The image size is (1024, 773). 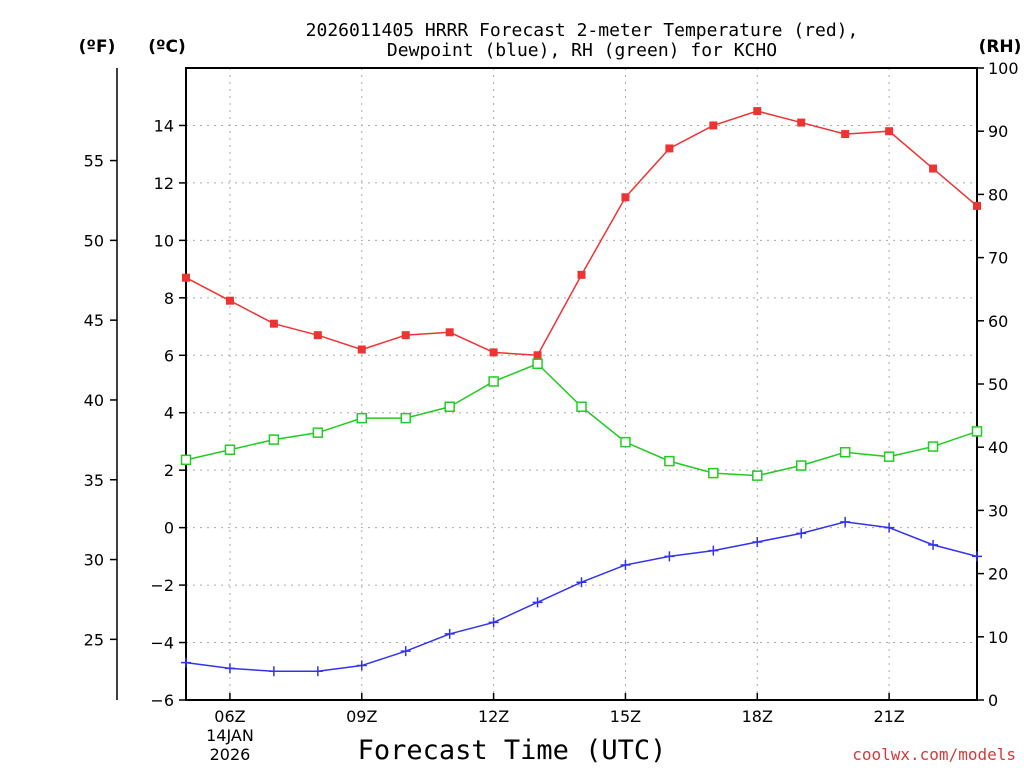 What do you see at coordinates (97, 47) in the screenshot?
I see `y-axis-label-fahrenheit: (ºF)` at bounding box center [97, 47].